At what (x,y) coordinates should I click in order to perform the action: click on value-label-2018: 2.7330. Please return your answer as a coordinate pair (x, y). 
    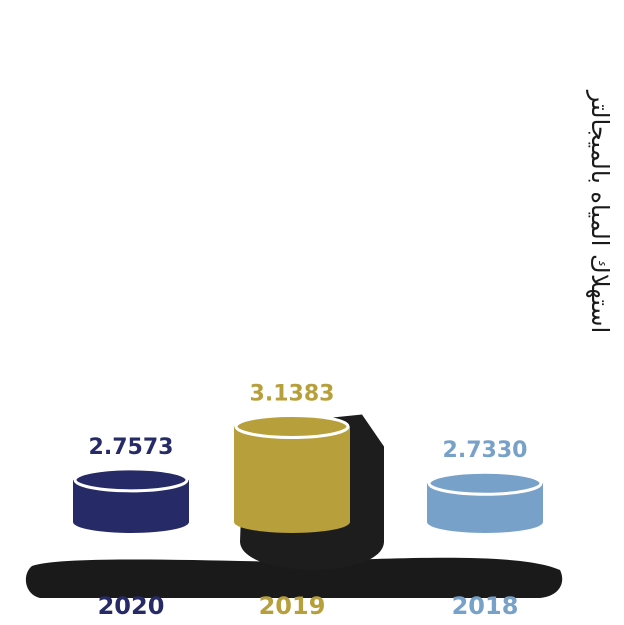
    Looking at the image, I should click on (485, 450).